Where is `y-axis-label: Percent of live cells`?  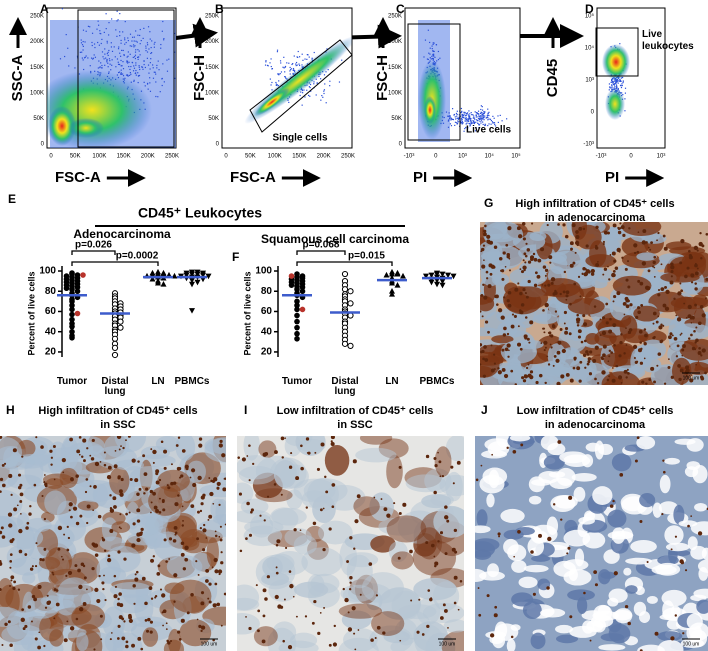 y-axis-label: Percent of live cells is located at coordinates (31, 313).